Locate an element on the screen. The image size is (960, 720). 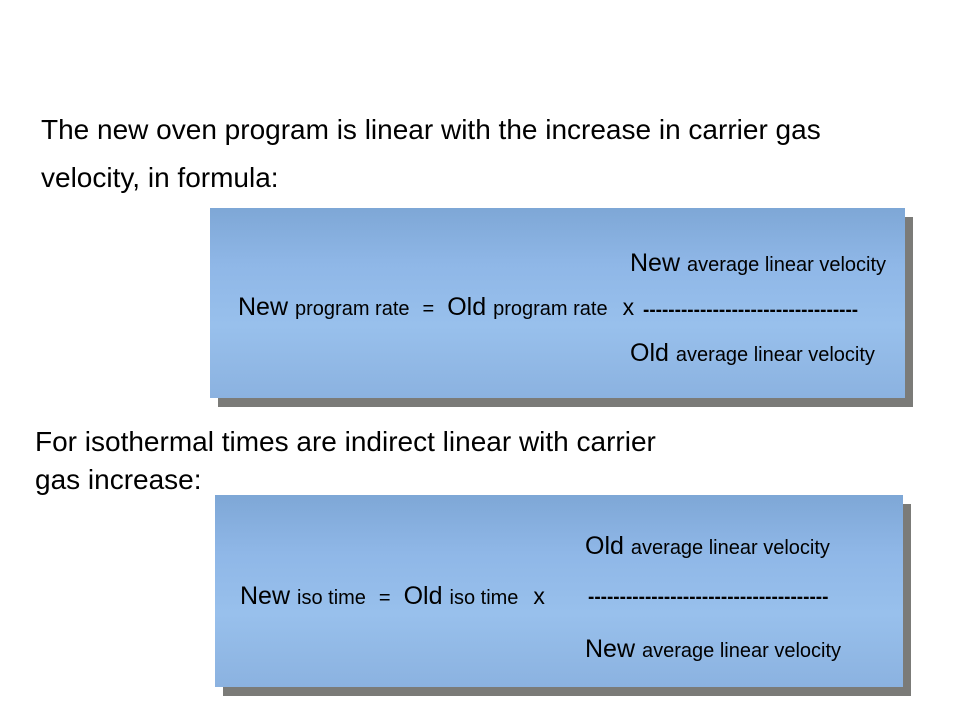
formula1-numerator: New average linear velocity is located at coordinates (758, 265).